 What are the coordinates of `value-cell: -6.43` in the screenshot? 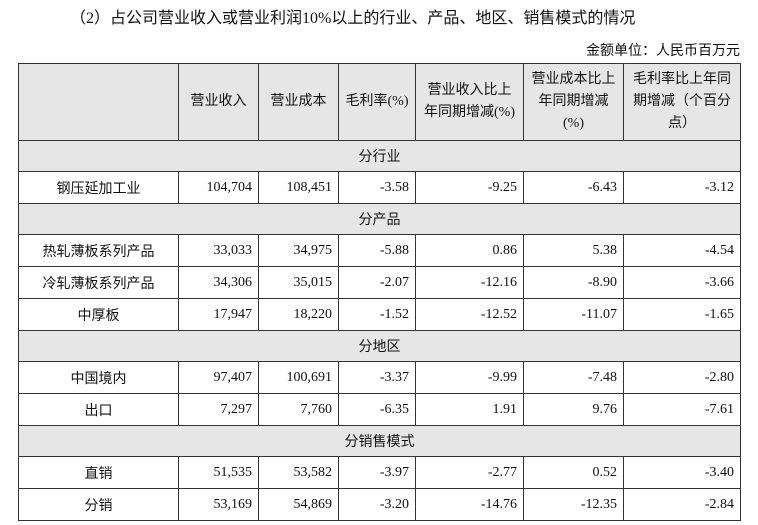 It's located at (573, 187).